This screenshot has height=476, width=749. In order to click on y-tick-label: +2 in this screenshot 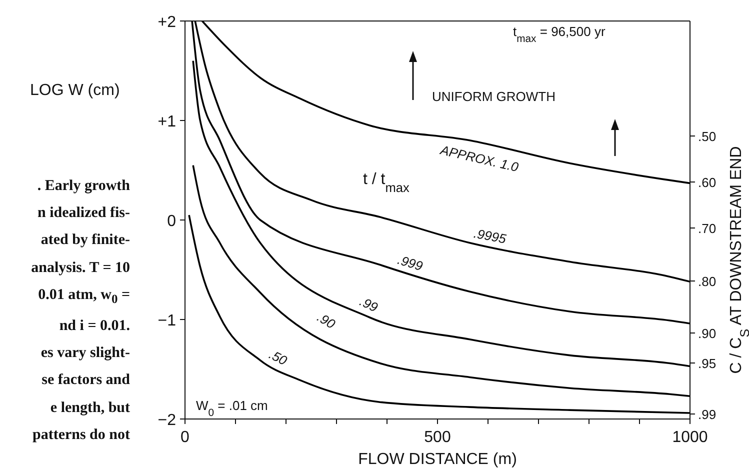, I will do `click(167, 22)`.